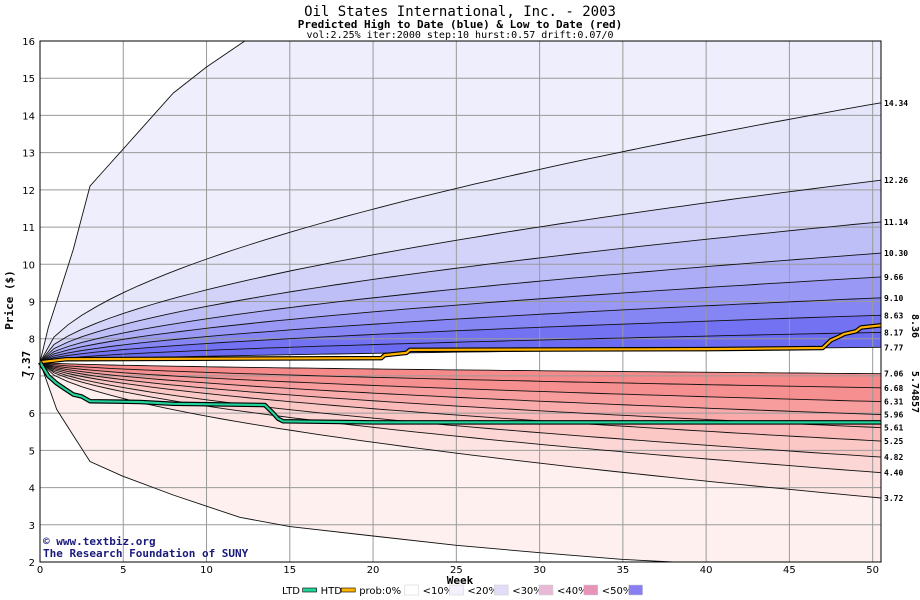 This screenshot has height=600, width=920. I want to click on x-tick-label: 45, so click(789, 570).